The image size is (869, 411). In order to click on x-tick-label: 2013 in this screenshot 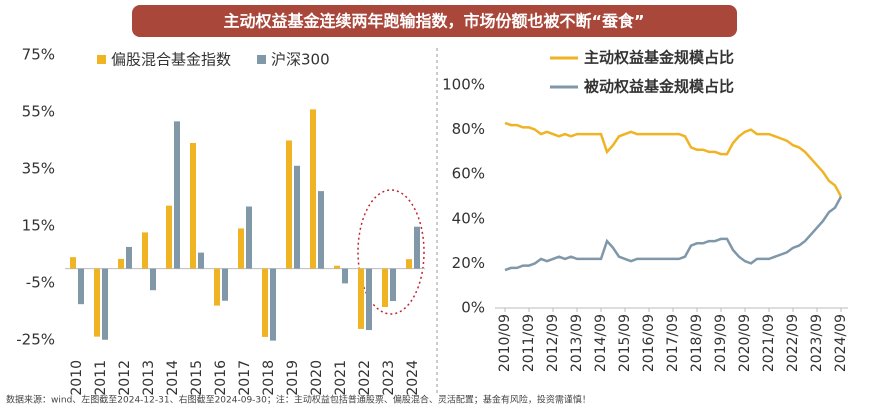, I will do `click(149, 378)`.